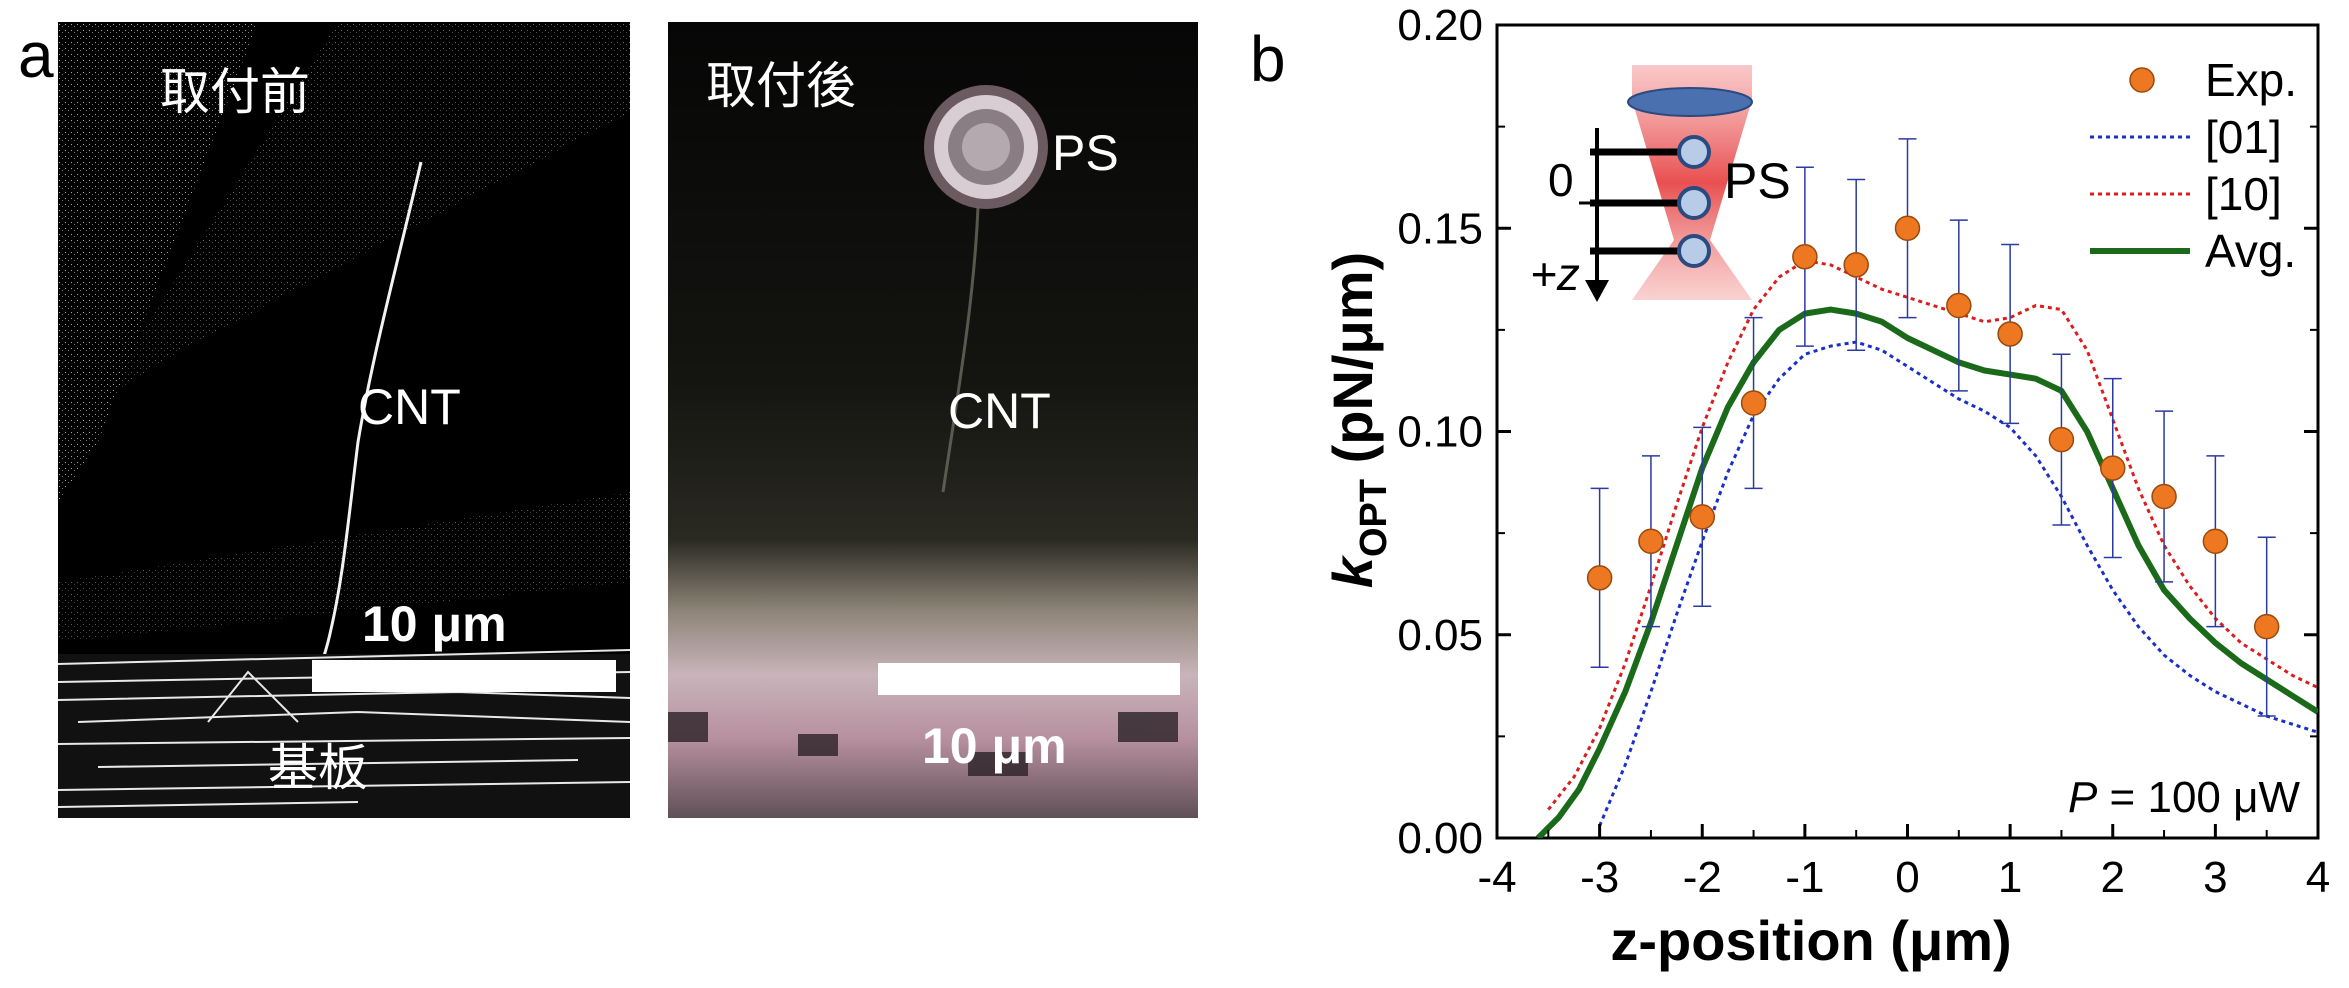 The height and width of the screenshot is (988, 2349). I want to click on power-annotation: P = 100 μW, so click(2184, 797).